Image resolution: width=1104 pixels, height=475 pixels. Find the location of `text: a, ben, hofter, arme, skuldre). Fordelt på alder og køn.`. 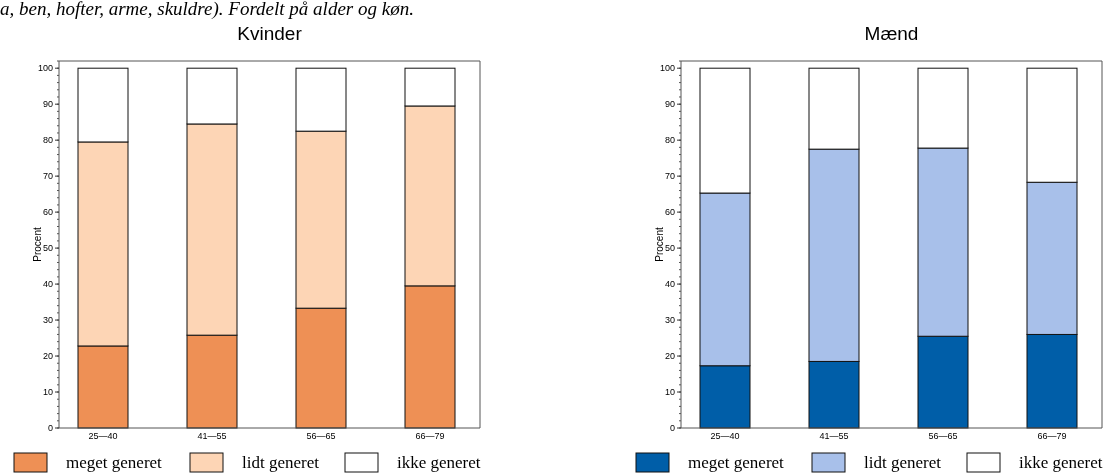

text: a, ben, hofter, arme, skuldre). Fordelt på alder og køn. is located at coordinates (207, 10).